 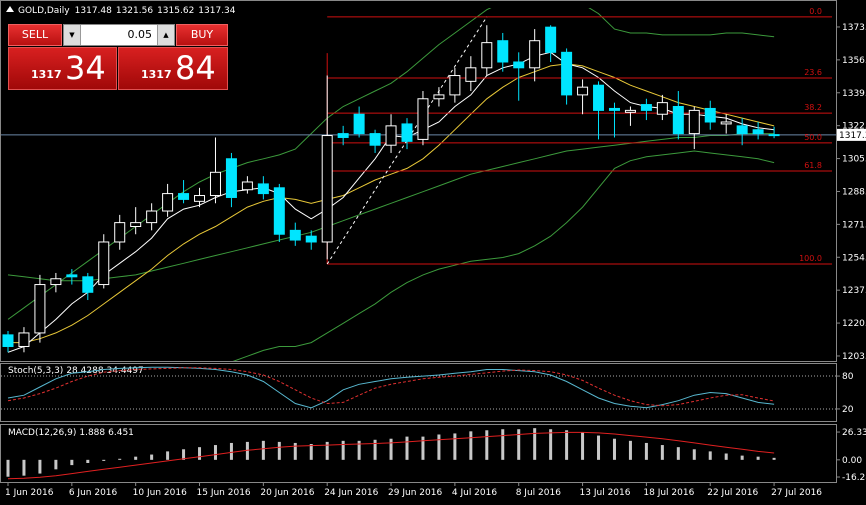 I want to click on y-tick-label: 1271.10, so click(x=854, y=225).